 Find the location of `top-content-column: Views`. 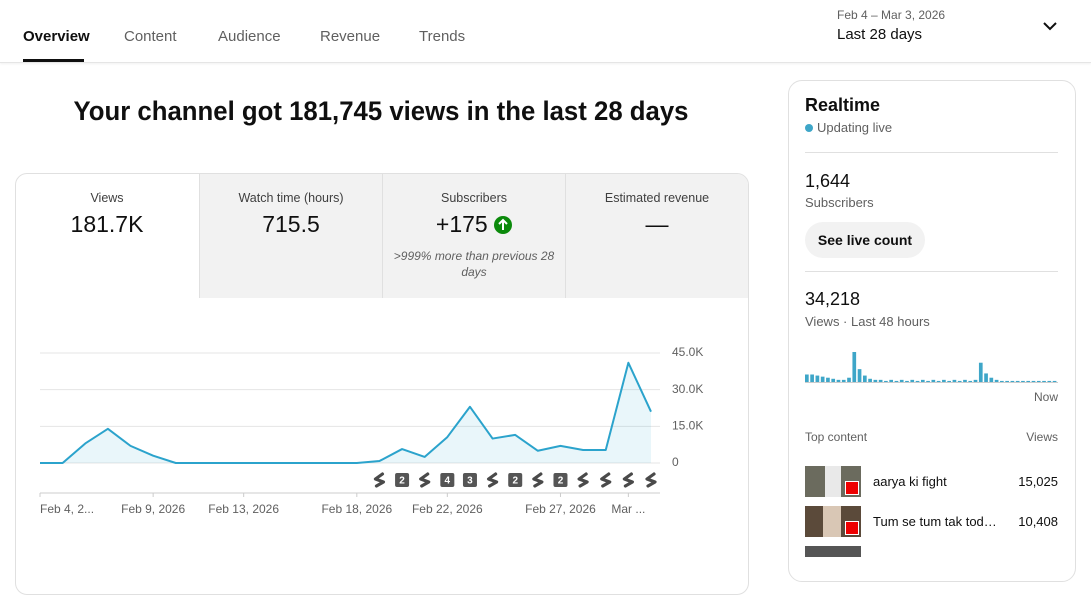

top-content-column: Views is located at coordinates (1042, 437).